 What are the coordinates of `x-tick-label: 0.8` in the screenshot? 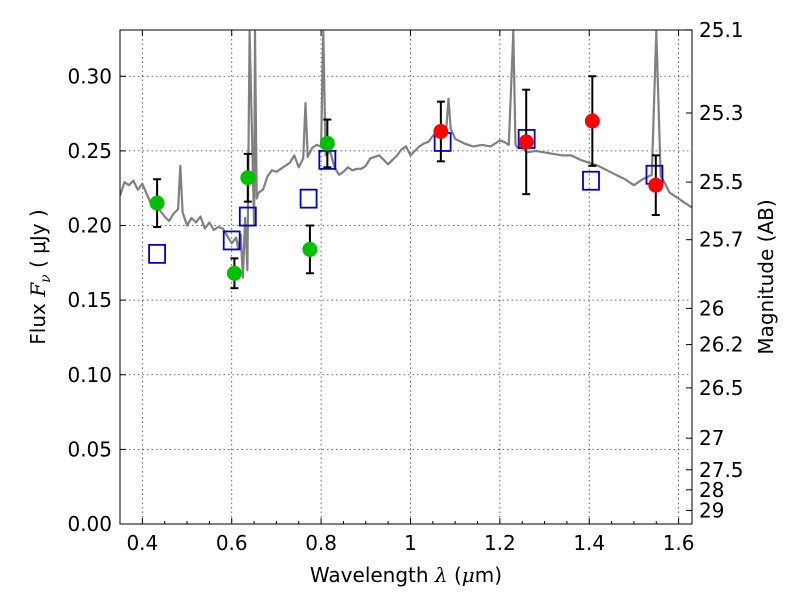 It's located at (321, 543).